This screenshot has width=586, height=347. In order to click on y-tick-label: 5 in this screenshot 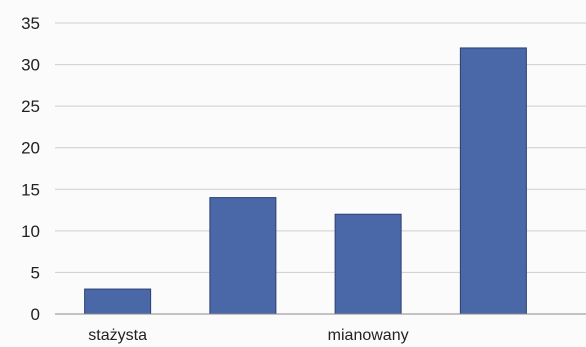, I will do `click(35, 272)`.